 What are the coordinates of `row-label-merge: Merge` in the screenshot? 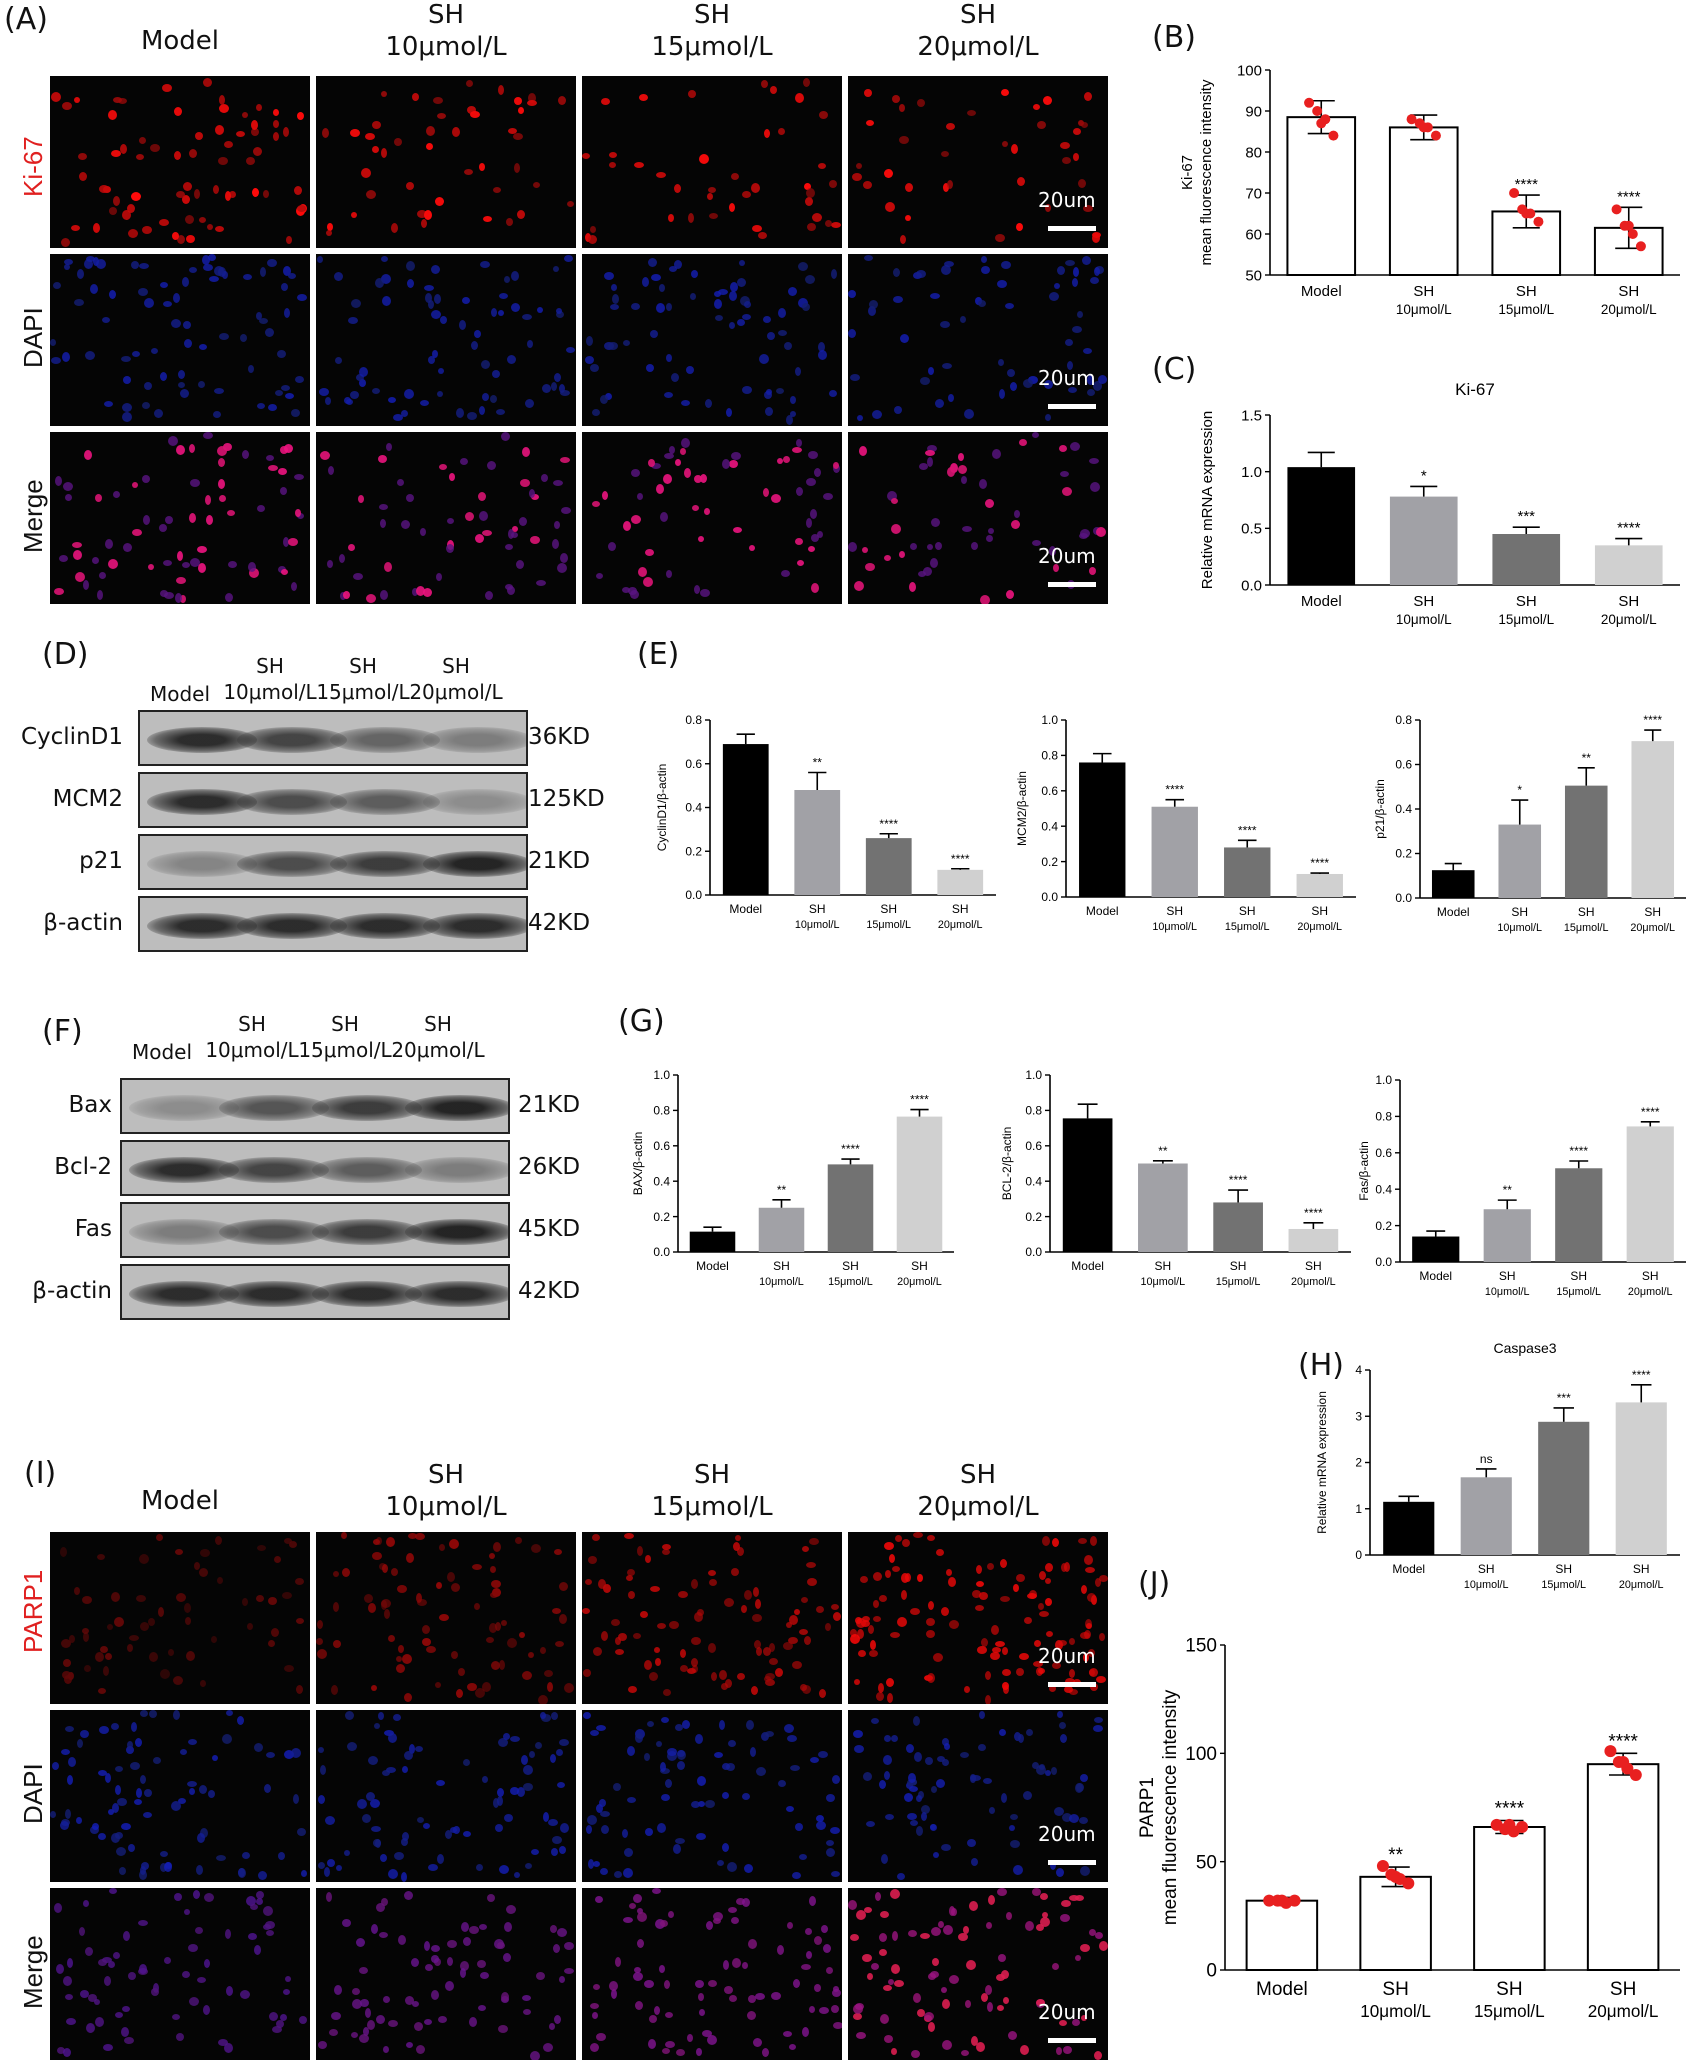 It's located at (33, 516).